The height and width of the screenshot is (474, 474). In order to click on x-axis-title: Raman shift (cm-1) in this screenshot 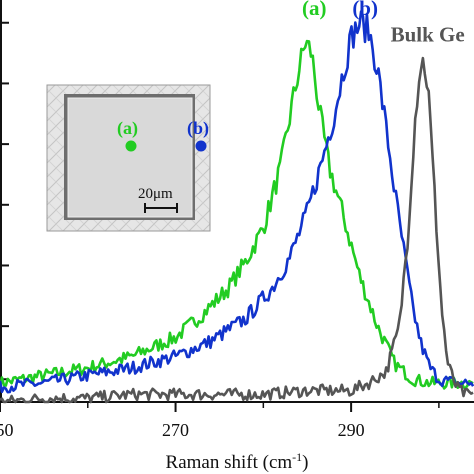, I will do `click(237, 461)`.